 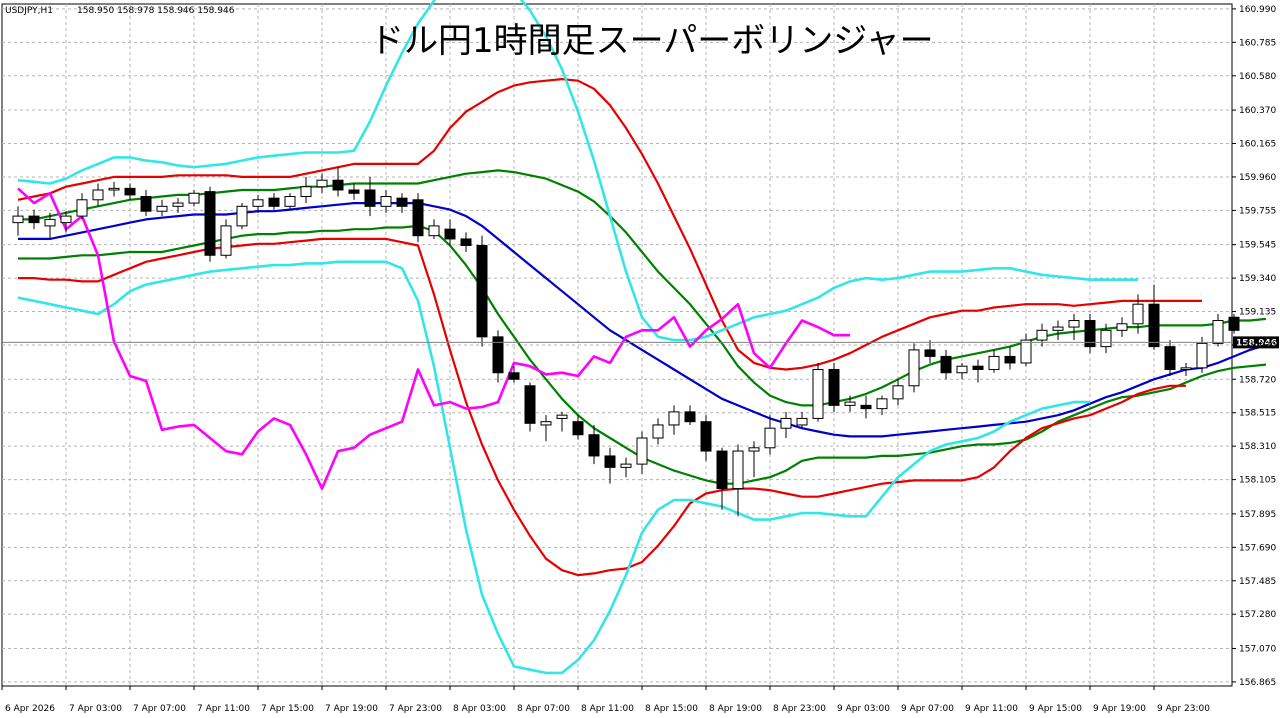 I want to click on x-tick-label: 9 Apr 15:00, so click(x=1055, y=709).